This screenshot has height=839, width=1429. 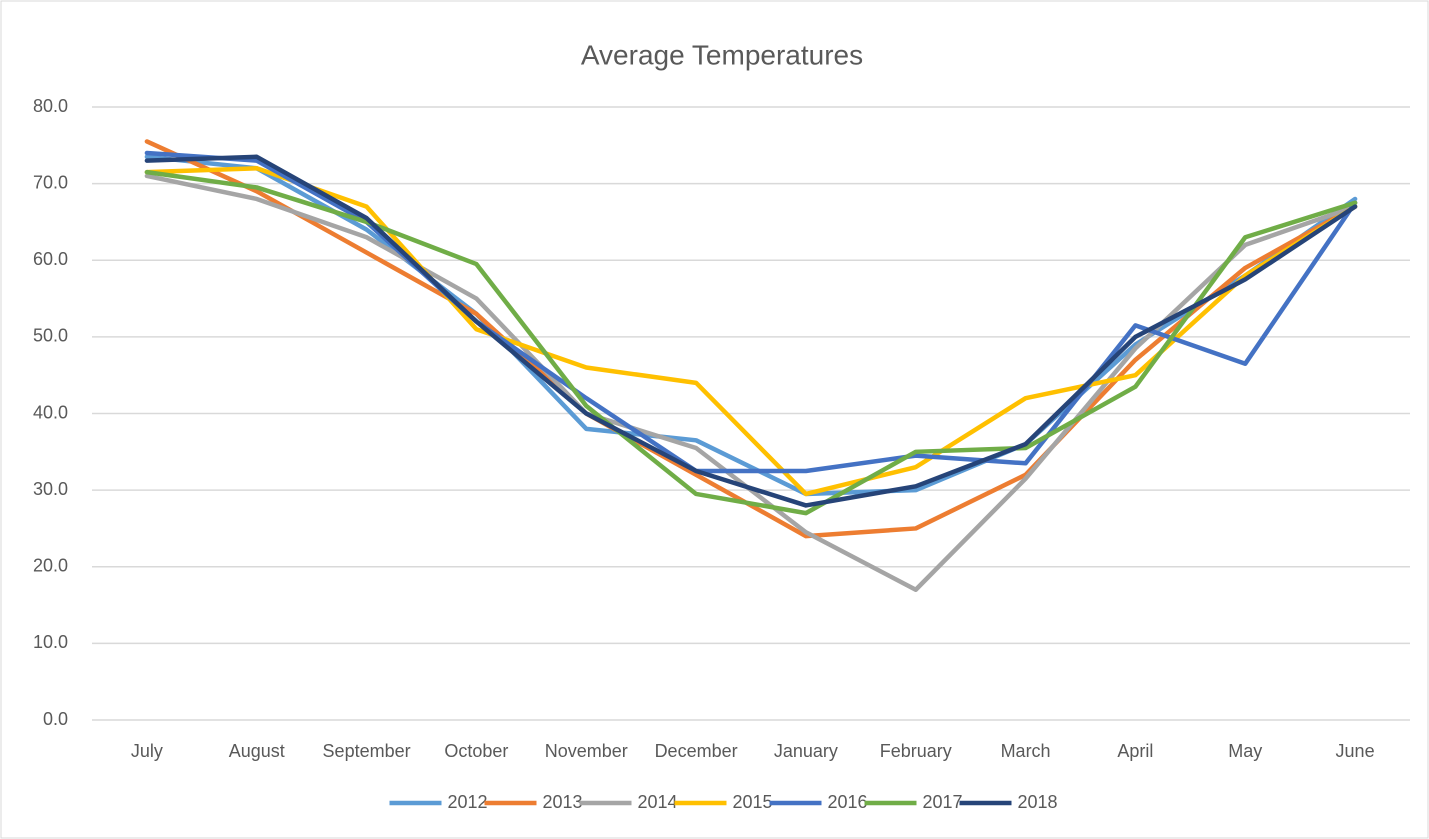 What do you see at coordinates (55, 719) in the screenshot?
I see `y-tick-label: 0.0` at bounding box center [55, 719].